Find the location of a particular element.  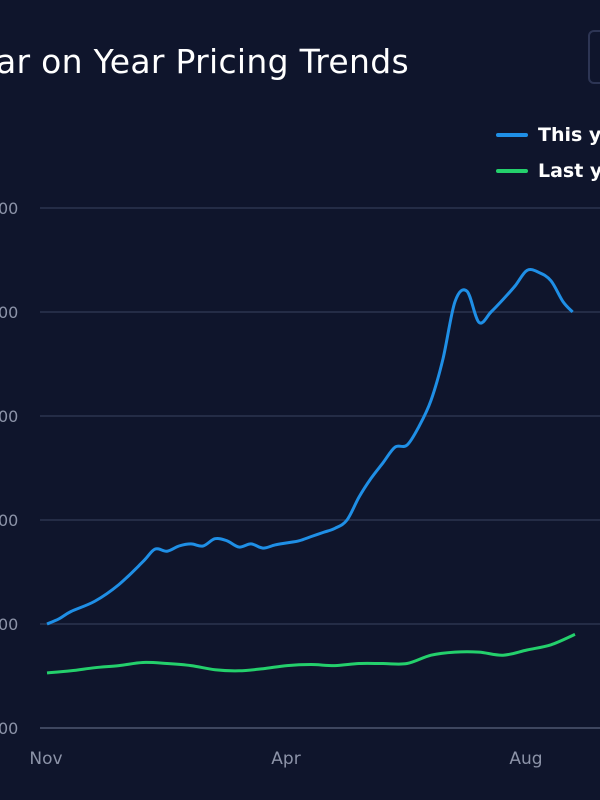

menu-button is located at coordinates (594, 57).